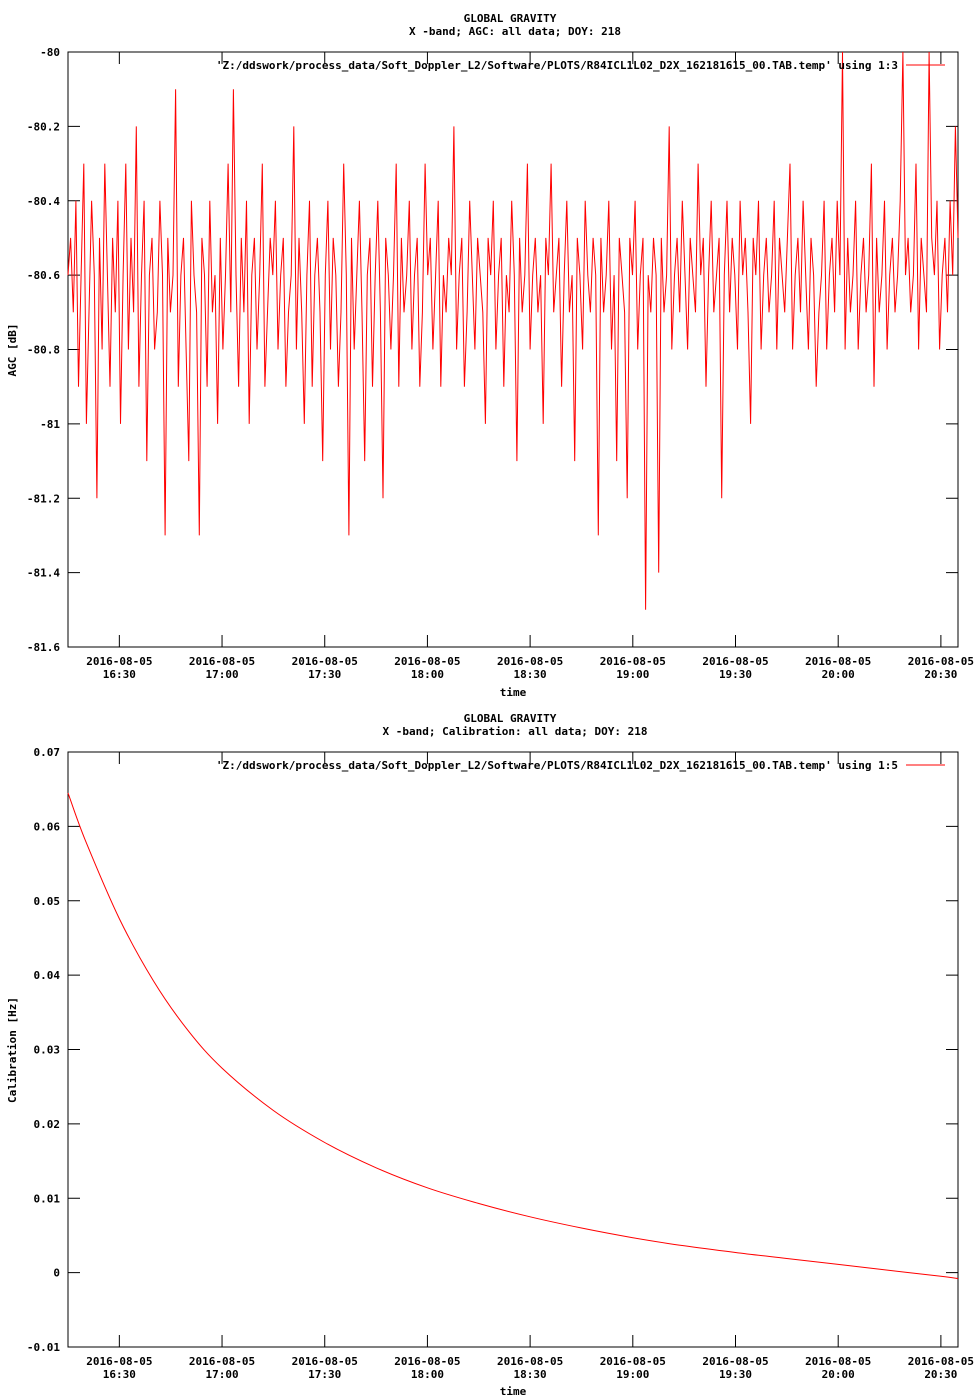  Describe the element at coordinates (43, 498) in the screenshot. I see `y-tick-label: -81.2` at that location.